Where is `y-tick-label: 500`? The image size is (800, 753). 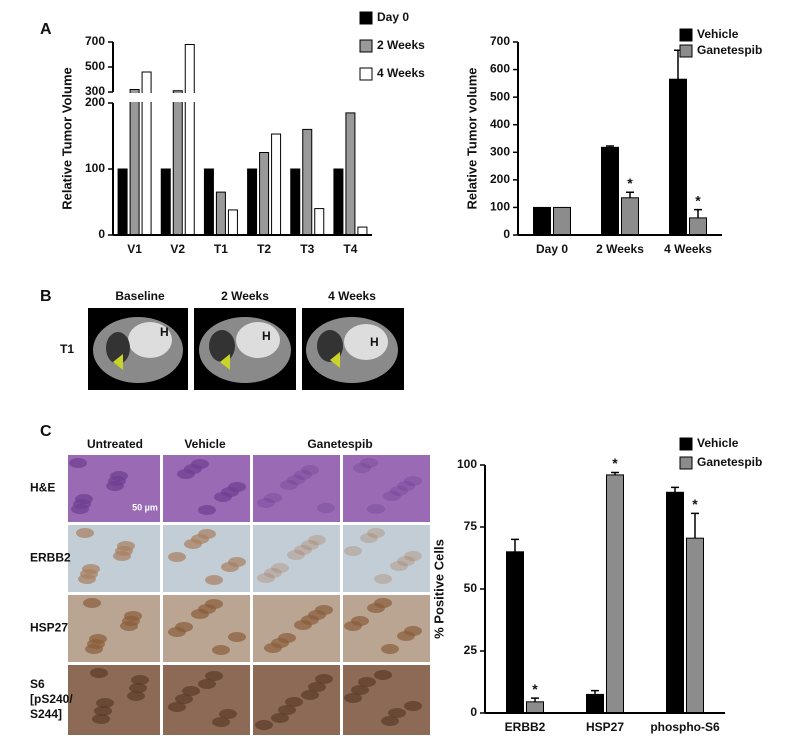 y-tick-label: 500 is located at coordinates (500, 96).